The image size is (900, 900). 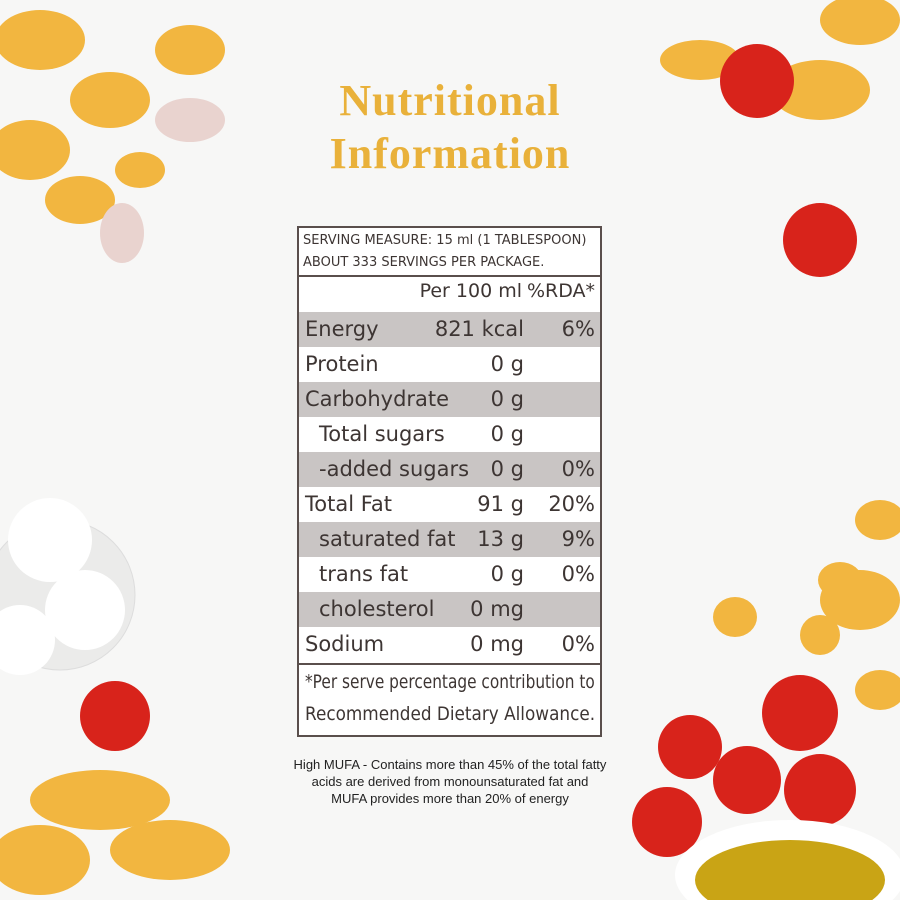 I want to click on rda: 20%, so click(x=571, y=504).